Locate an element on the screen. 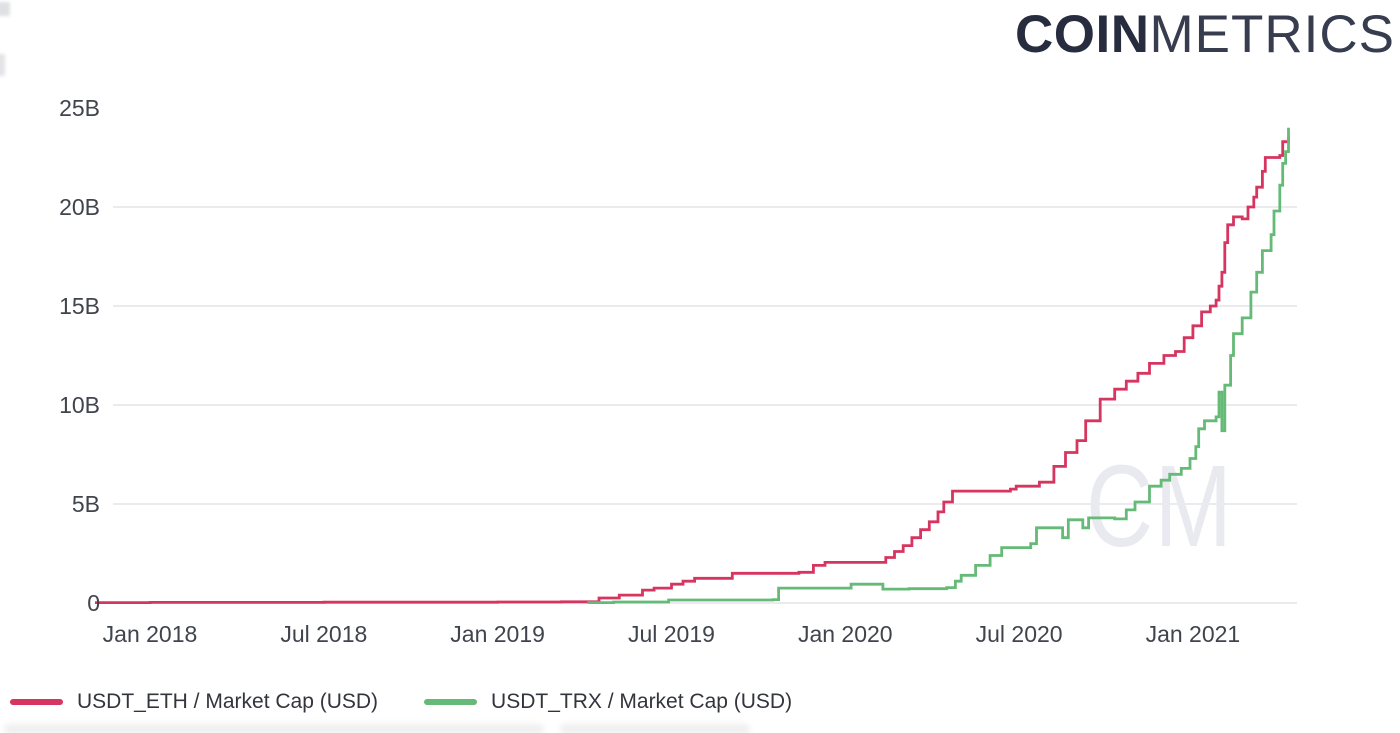  x-tick-jul2019: Jul 2019 is located at coordinates (671, 634).